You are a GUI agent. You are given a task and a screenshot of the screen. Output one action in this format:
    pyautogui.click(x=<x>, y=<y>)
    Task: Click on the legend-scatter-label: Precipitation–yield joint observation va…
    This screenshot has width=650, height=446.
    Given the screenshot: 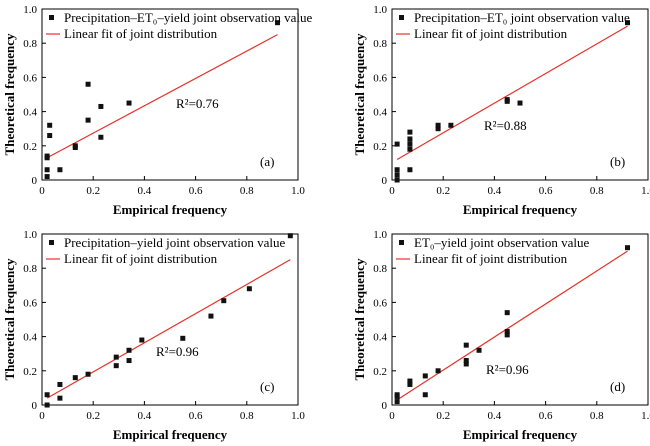 What is the action you would take?
    pyautogui.click(x=175, y=242)
    